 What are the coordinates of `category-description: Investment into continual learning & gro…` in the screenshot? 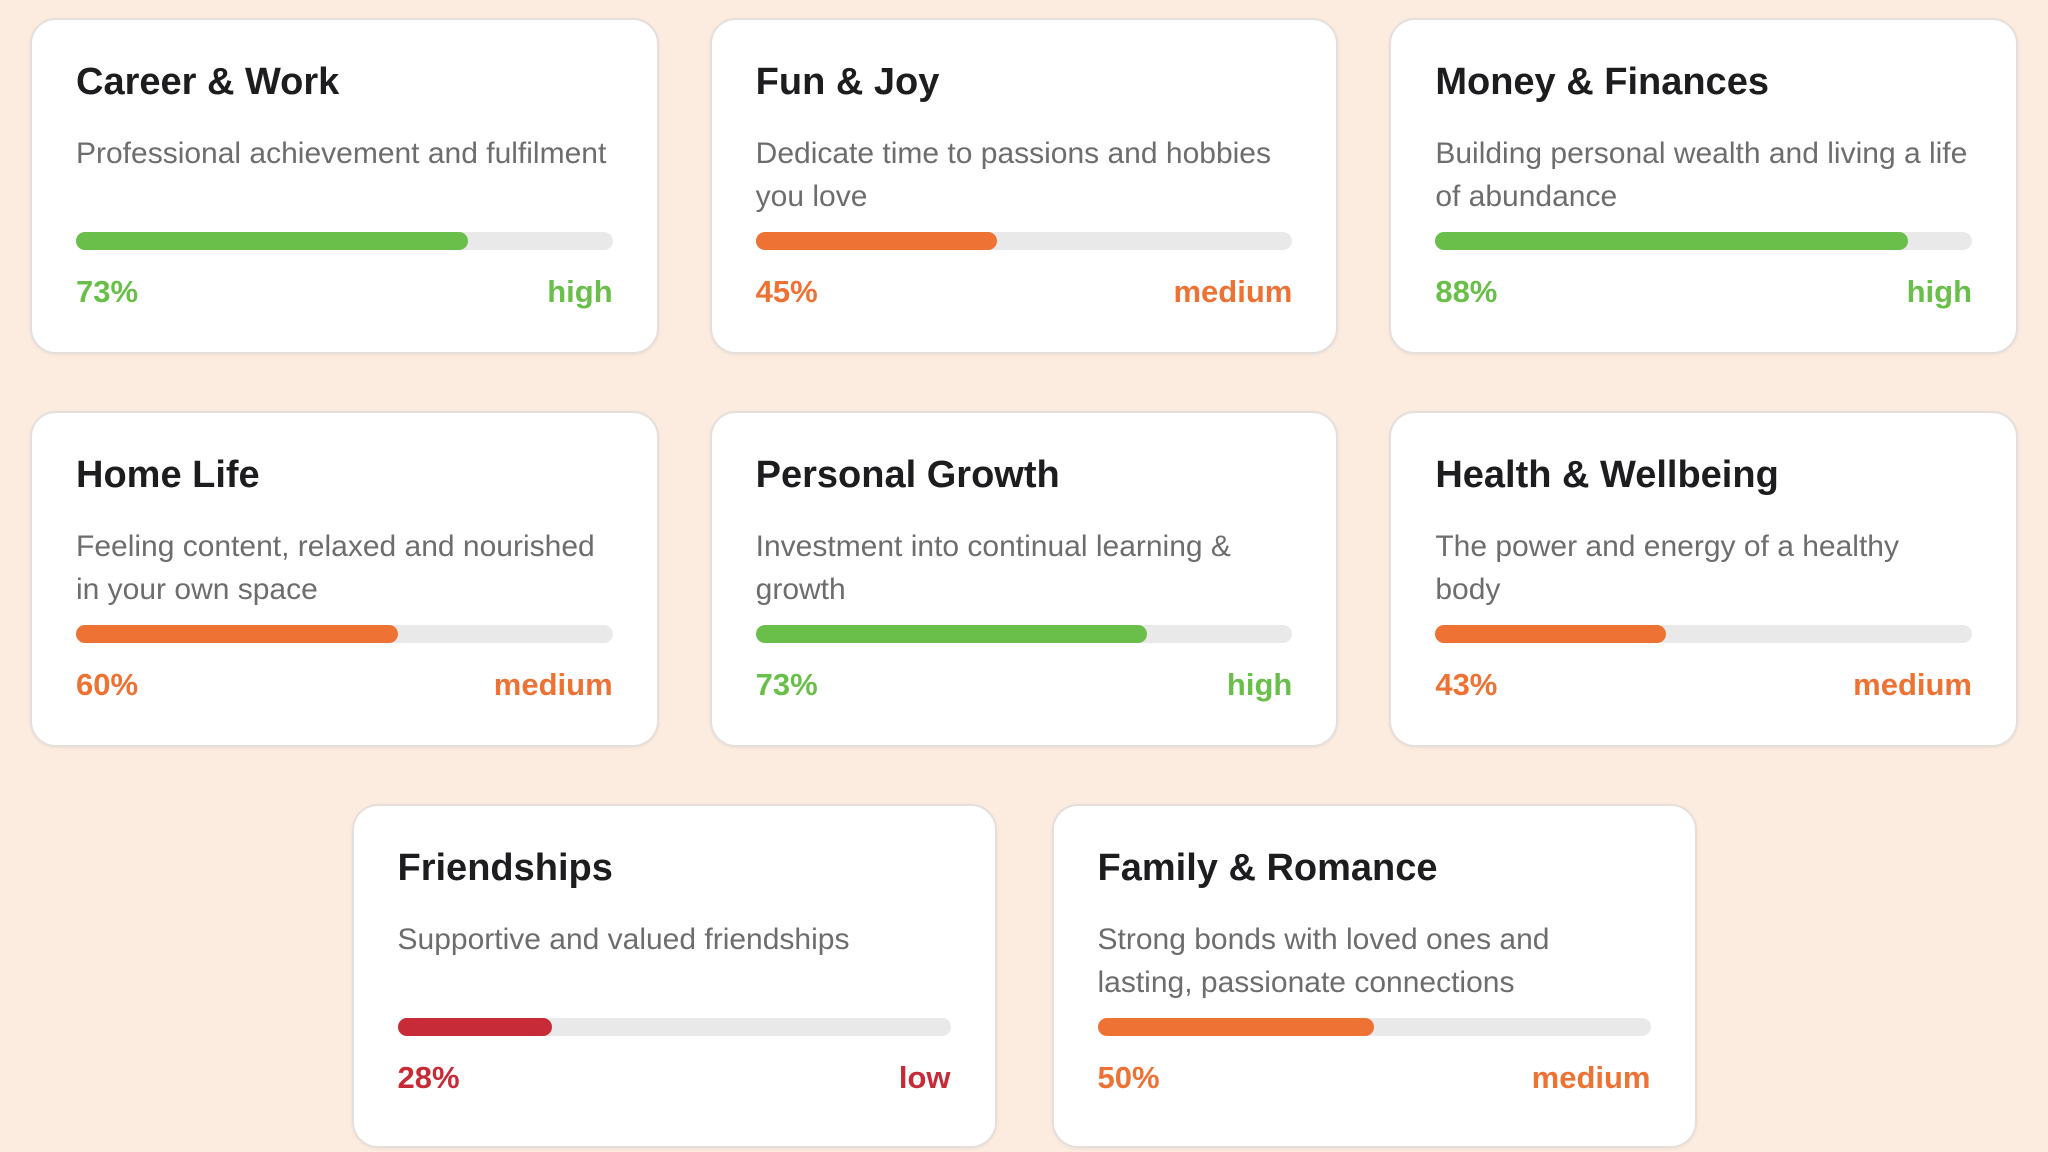 It's located at (993, 568).